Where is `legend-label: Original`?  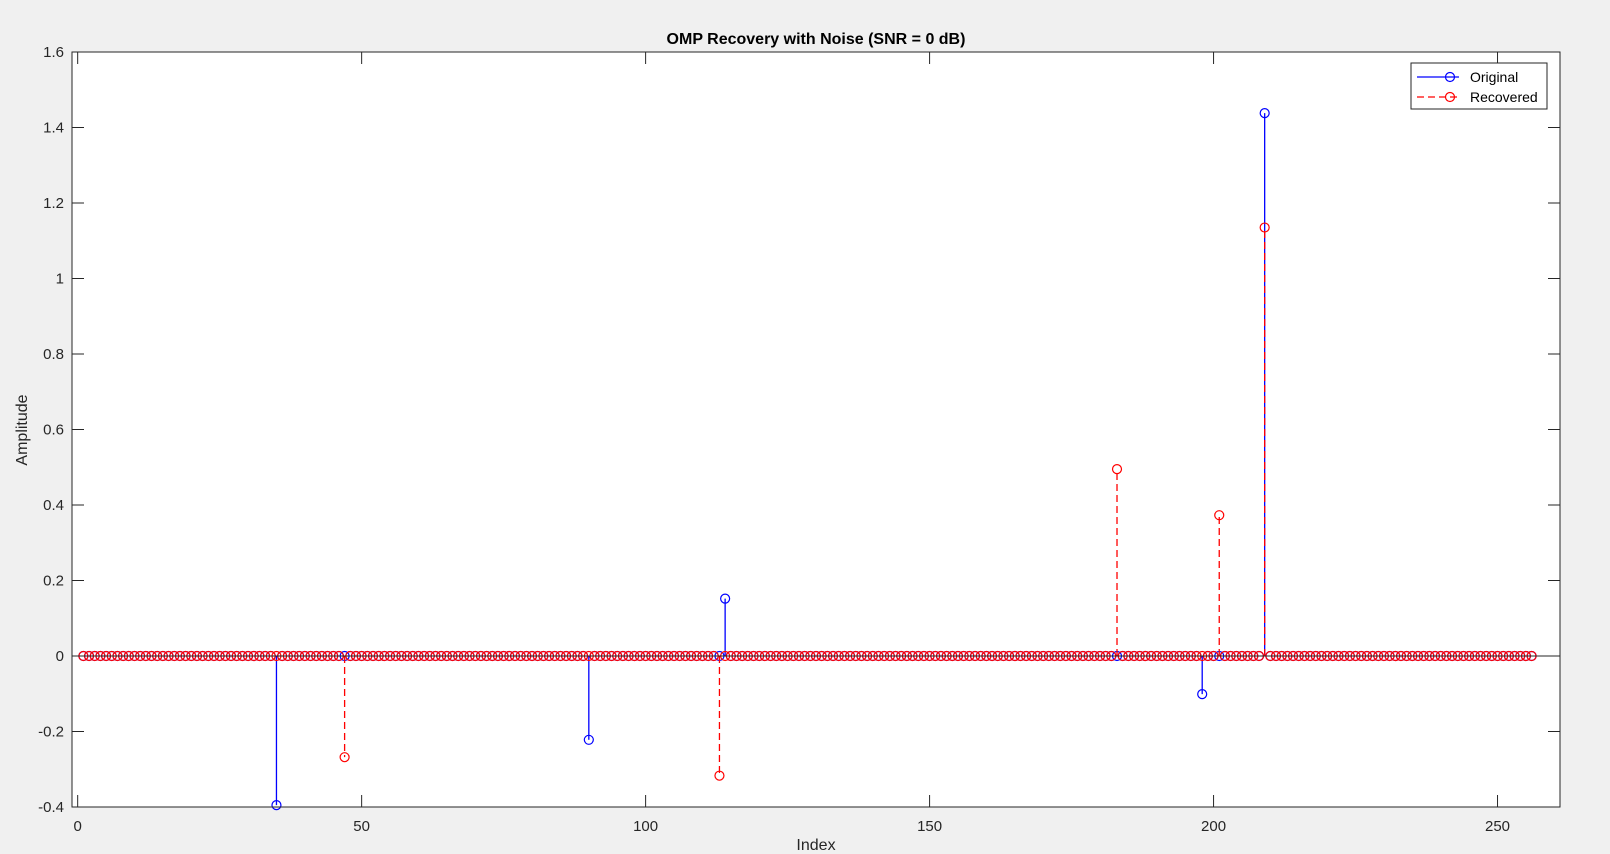 legend-label: Original is located at coordinates (1494, 77).